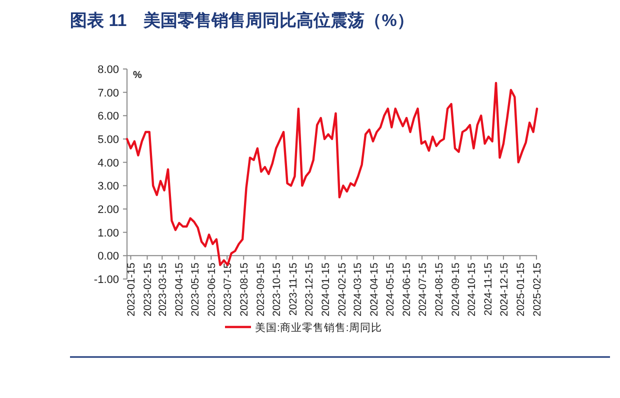 The height and width of the screenshot is (398, 620). What do you see at coordinates (244, 289) in the screenshot?
I see `x-tick-label: 2023-08-15` at bounding box center [244, 289].